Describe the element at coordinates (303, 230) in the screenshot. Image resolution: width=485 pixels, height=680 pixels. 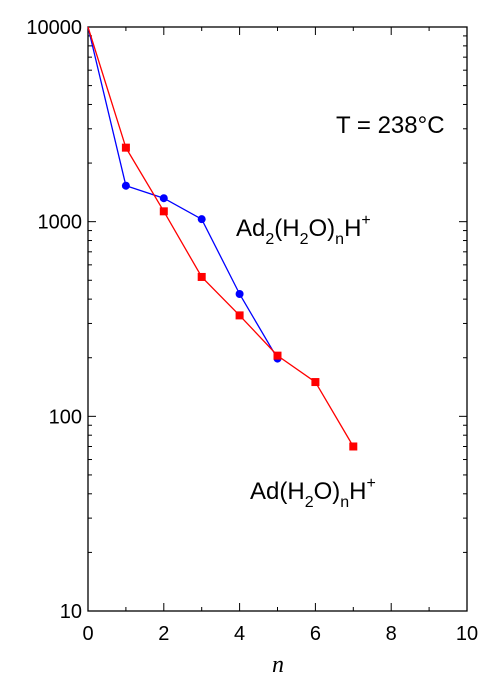
I see `series-label-ad2: Ad2(H2O)nH+` at that location.